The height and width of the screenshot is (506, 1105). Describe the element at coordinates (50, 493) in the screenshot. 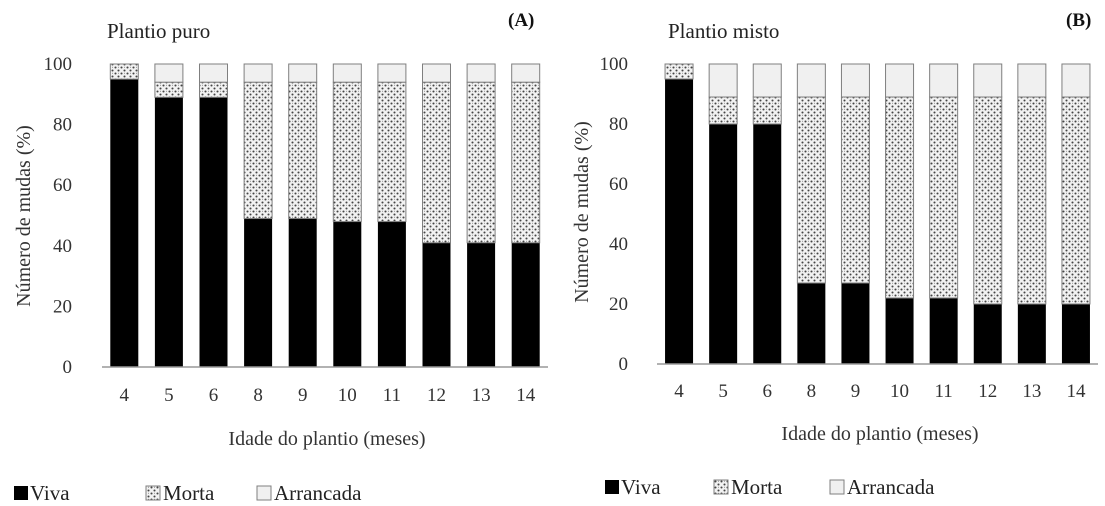

I see `legend-a-viva-label: Viva` at that location.